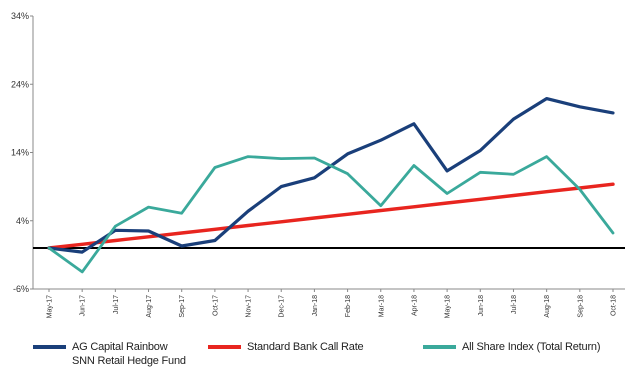 The image size is (626, 370). What do you see at coordinates (215, 305) in the screenshot?
I see `x-axis-tick-label: Oct-17` at bounding box center [215, 305].